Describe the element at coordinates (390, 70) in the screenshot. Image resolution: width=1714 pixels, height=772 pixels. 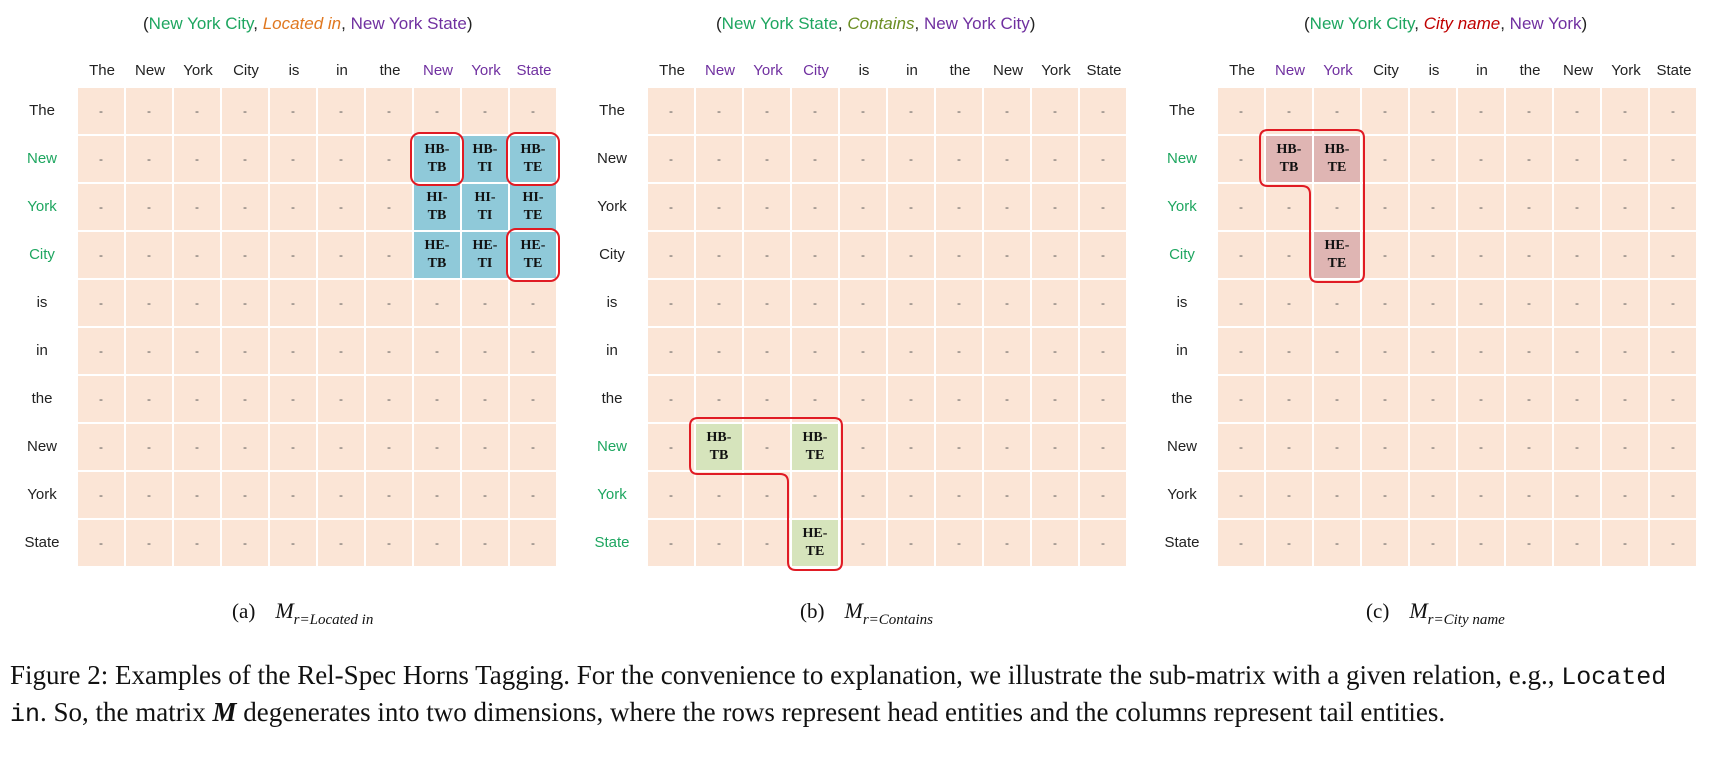
I see `column-header: the` at that location.